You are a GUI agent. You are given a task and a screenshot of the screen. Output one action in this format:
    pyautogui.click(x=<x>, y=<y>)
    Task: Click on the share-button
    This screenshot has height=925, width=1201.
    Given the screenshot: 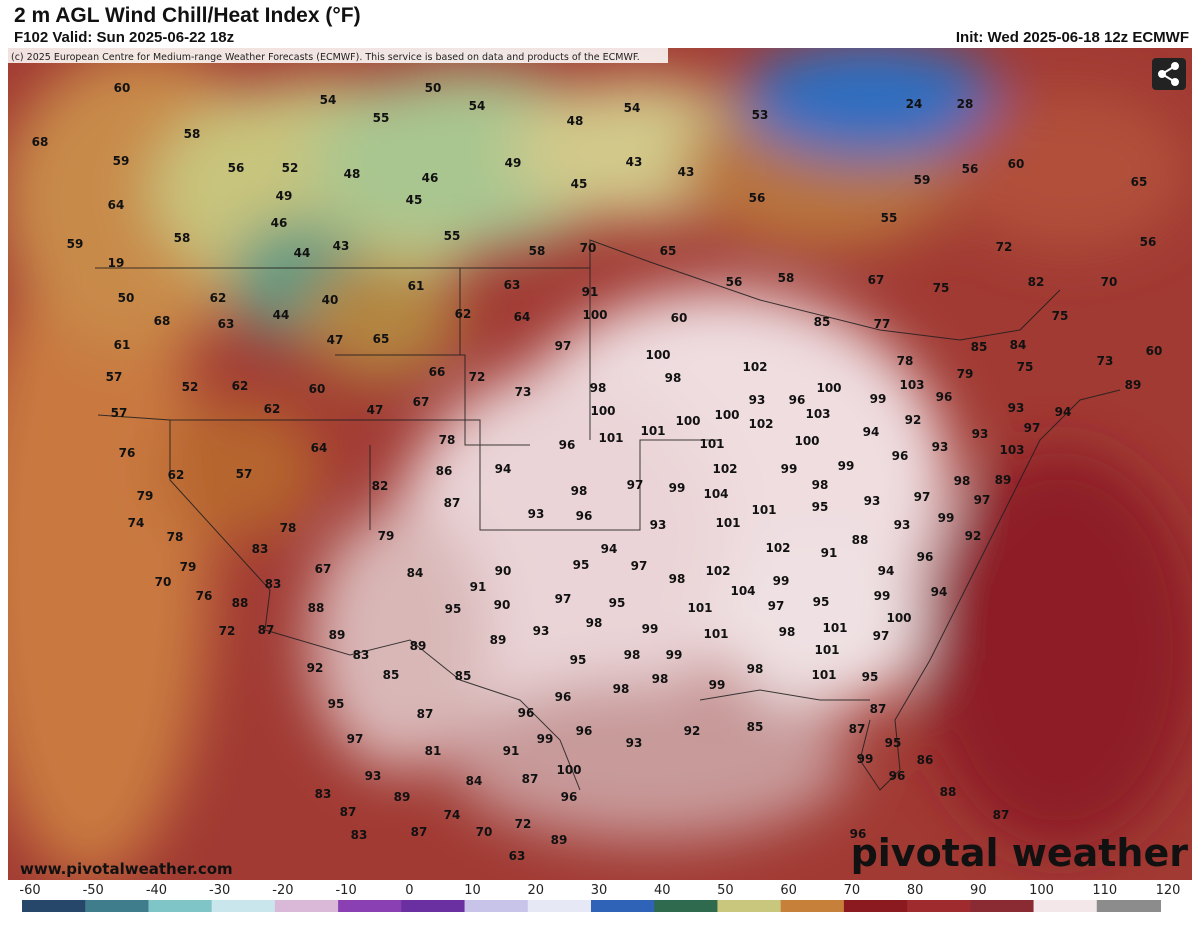 What is the action you would take?
    pyautogui.click(x=1169, y=74)
    